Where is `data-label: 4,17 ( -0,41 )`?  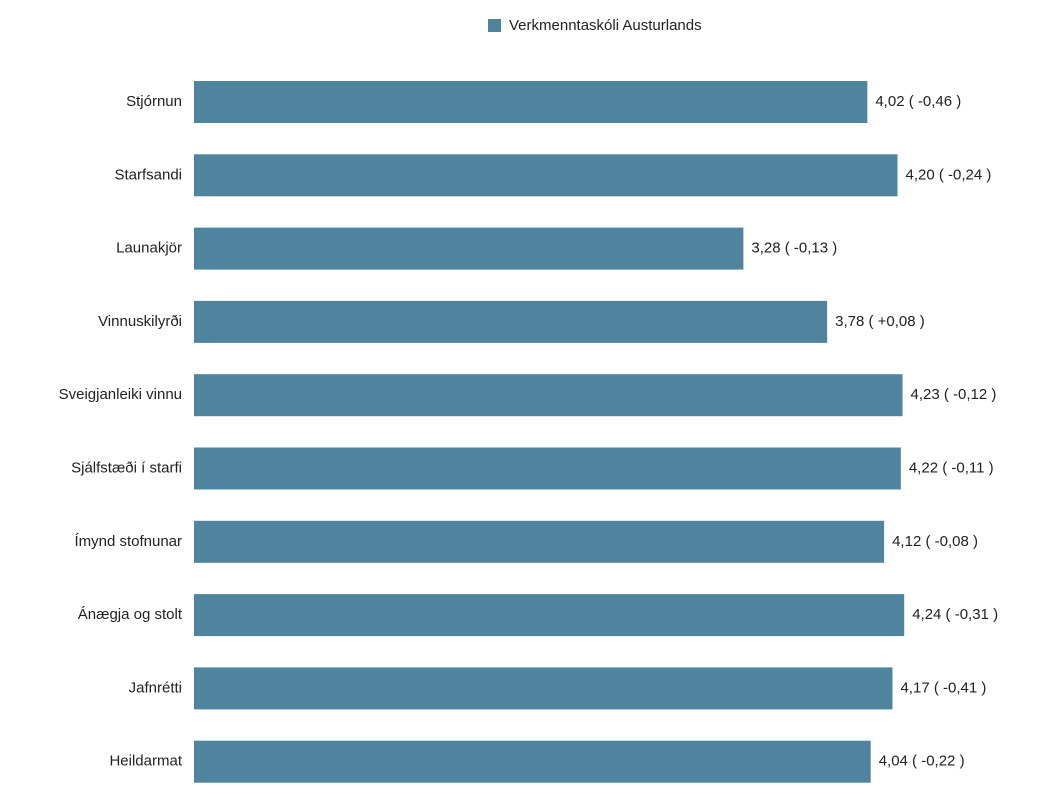
data-label: 4,17 ( -0,41 ) is located at coordinates (943, 687).